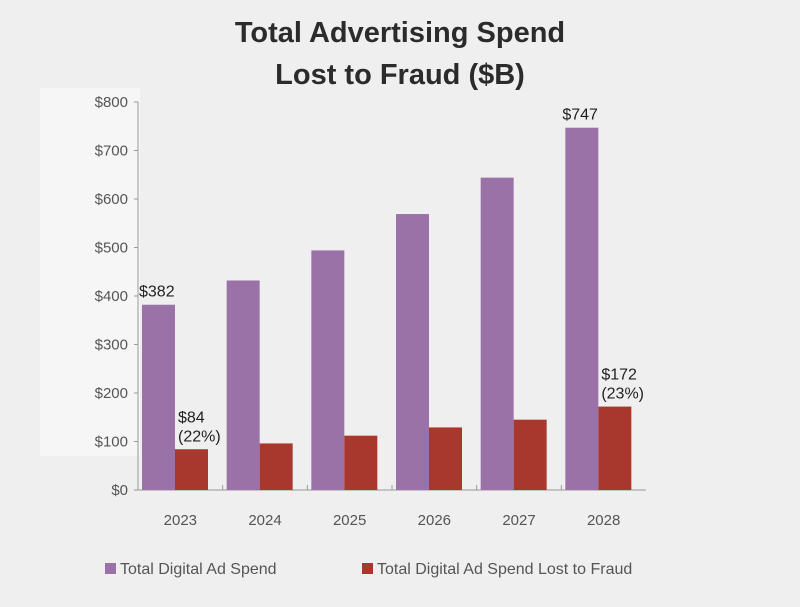 This screenshot has height=607, width=800. Describe the element at coordinates (111, 199) in the screenshot. I see `y-tick-label: $600` at that location.